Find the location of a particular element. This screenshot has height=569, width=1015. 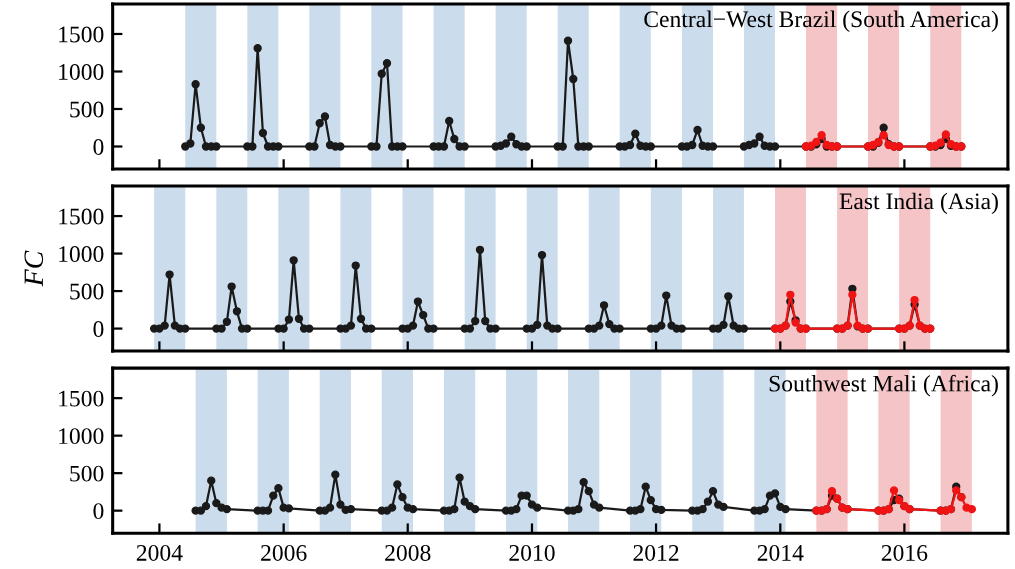

x-tick-label: 2010 is located at coordinates (532, 552).